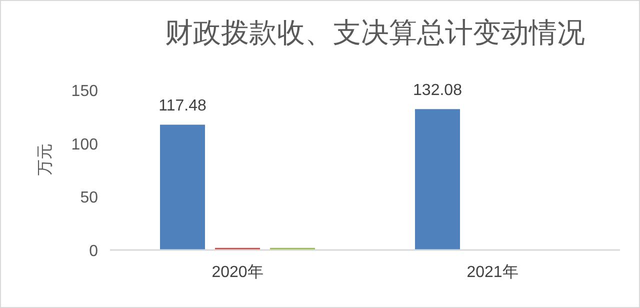 Image resolution: width=640 pixels, height=308 pixels. Describe the element at coordinates (238, 272) in the screenshot. I see `x-tick-label: 2020年` at that location.